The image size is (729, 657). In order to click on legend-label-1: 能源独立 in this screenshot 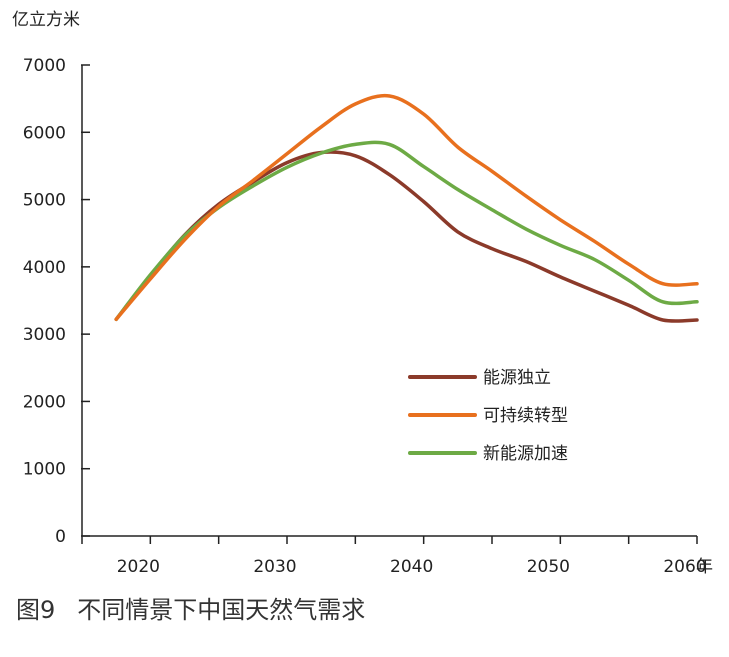, I will do `click(517, 378)`.